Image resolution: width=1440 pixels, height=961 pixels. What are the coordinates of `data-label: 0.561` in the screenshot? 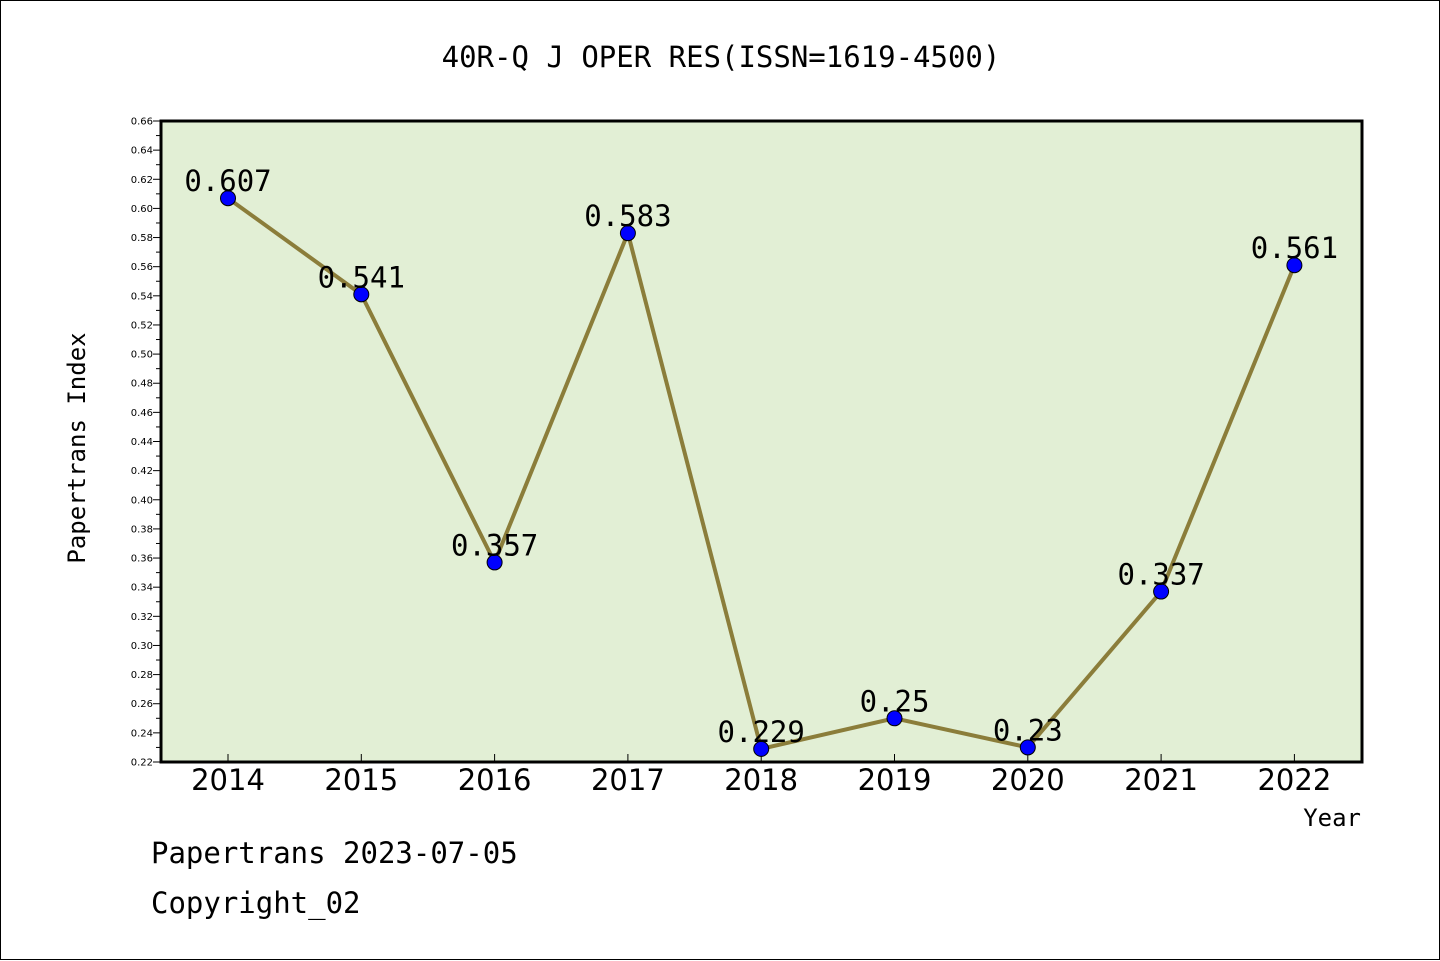 It's located at (1294, 248).